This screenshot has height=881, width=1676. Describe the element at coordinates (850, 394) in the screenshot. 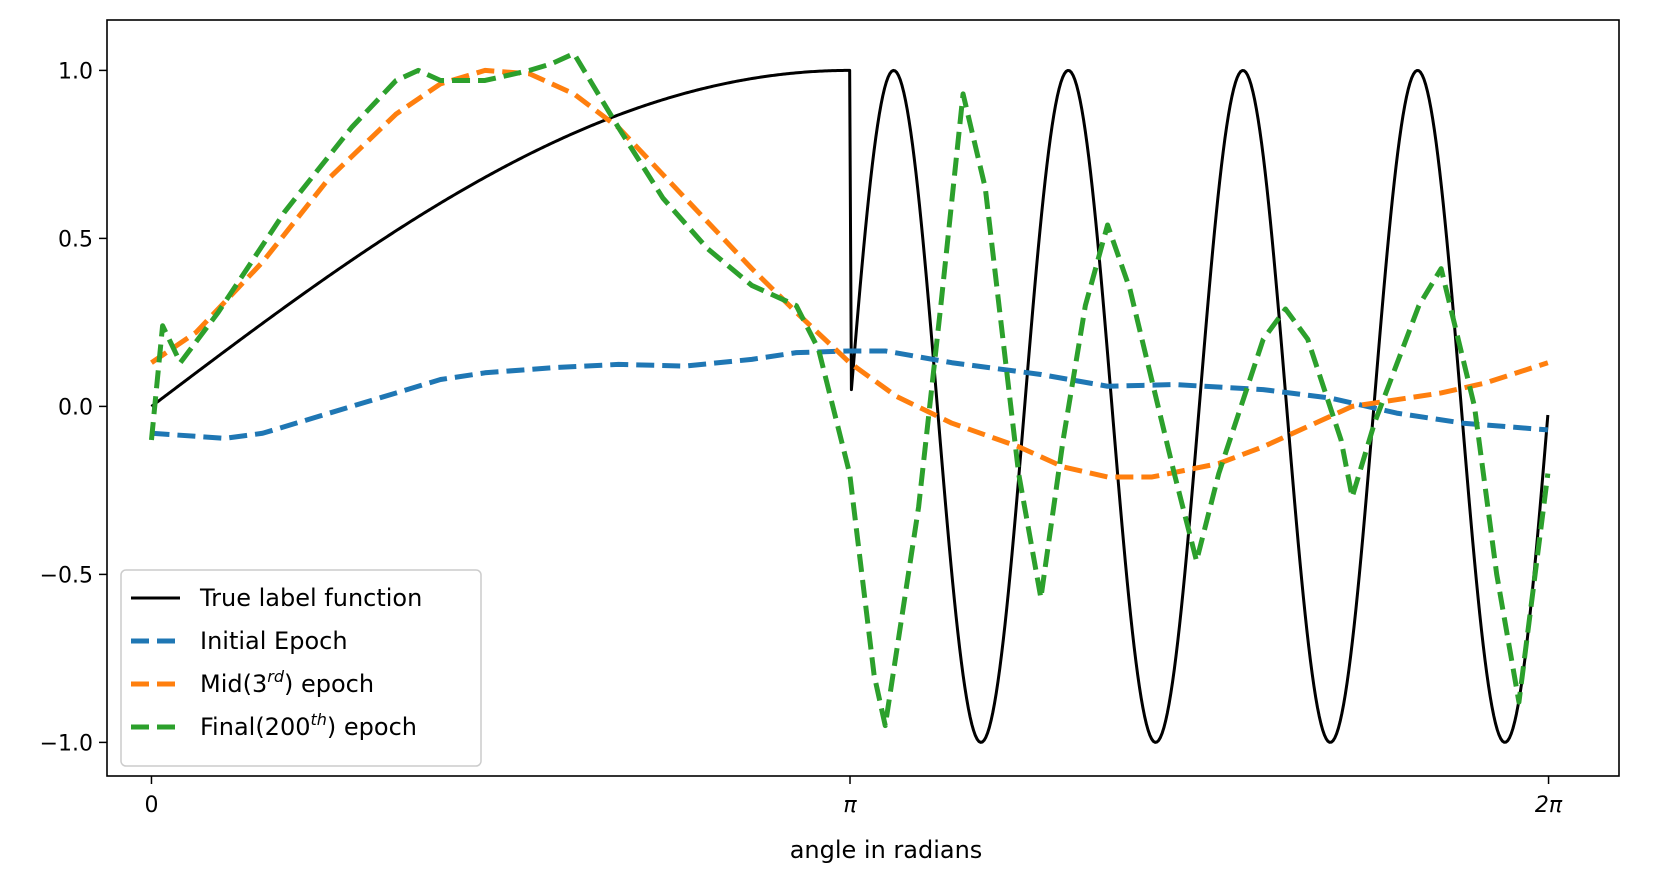

I see `series-line` at that location.